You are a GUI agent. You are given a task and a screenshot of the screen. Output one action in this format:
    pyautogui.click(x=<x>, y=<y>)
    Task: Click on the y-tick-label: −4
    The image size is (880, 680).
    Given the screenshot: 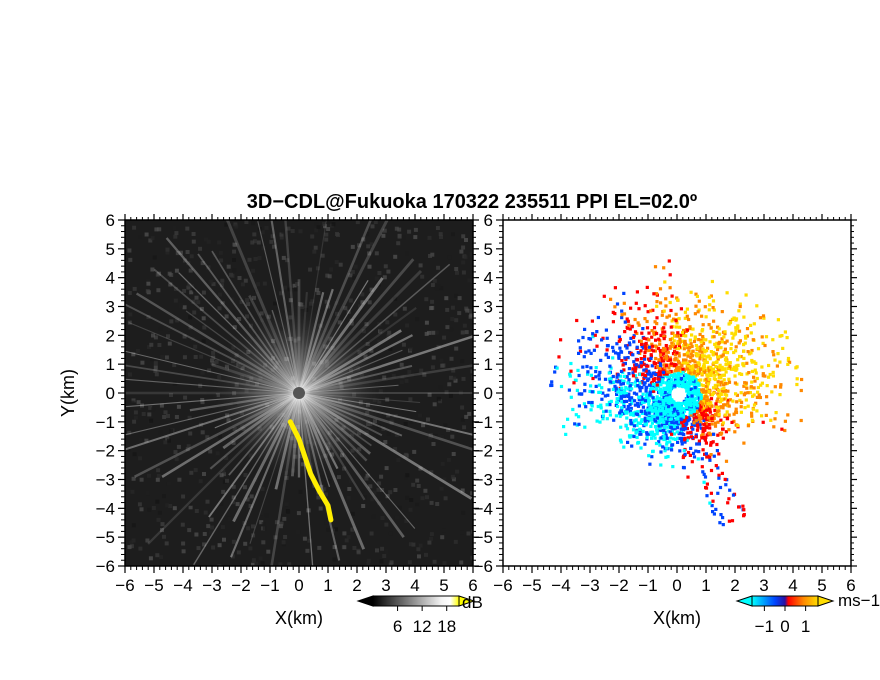 What is the action you would take?
    pyautogui.click(x=105, y=508)
    